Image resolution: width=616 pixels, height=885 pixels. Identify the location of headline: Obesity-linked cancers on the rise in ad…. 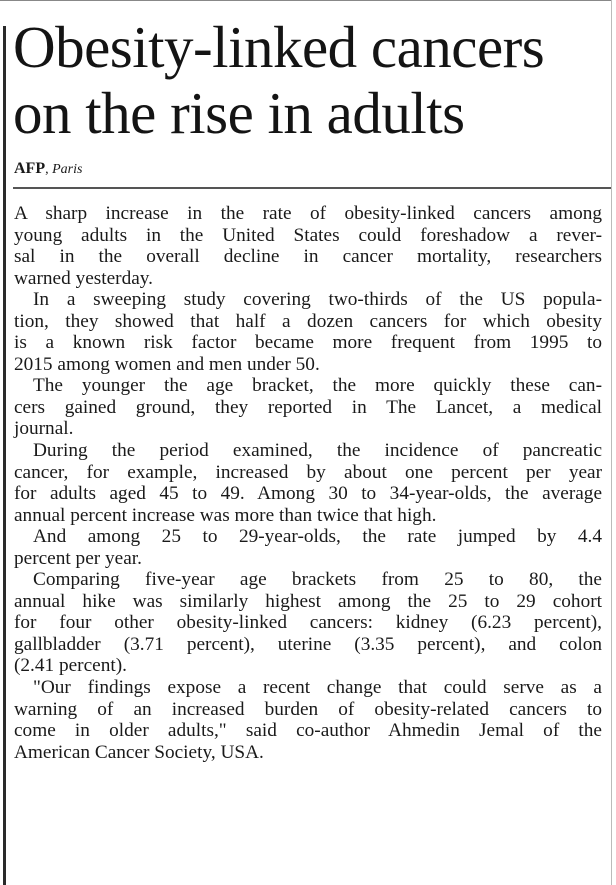
(279, 80).